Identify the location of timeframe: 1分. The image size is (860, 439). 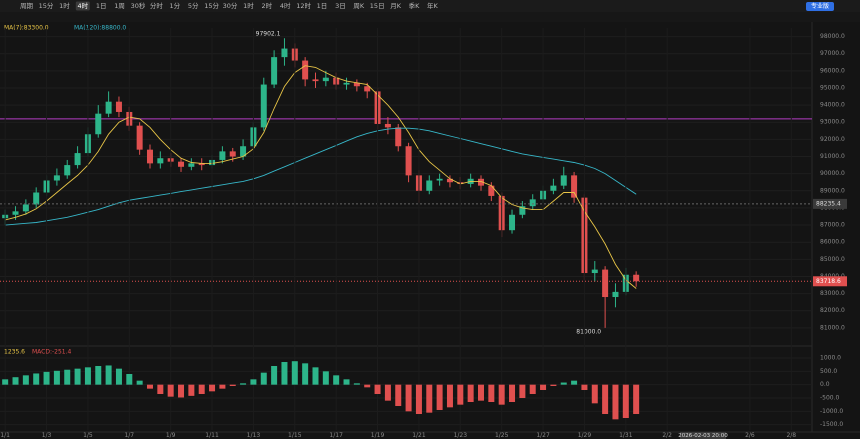
(174, 5).